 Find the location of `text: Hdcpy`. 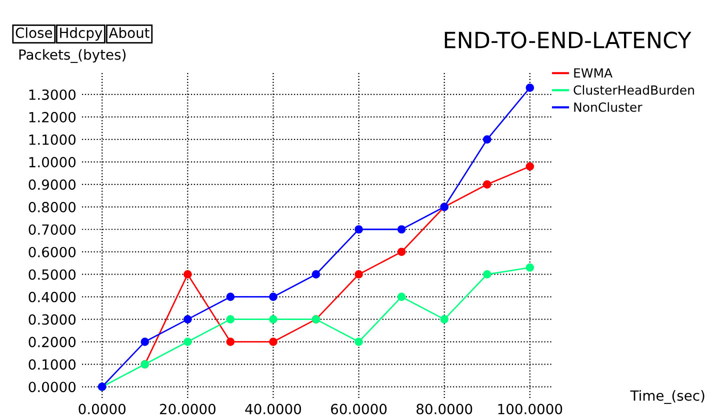

text: Hdcpy is located at coordinates (81, 34).